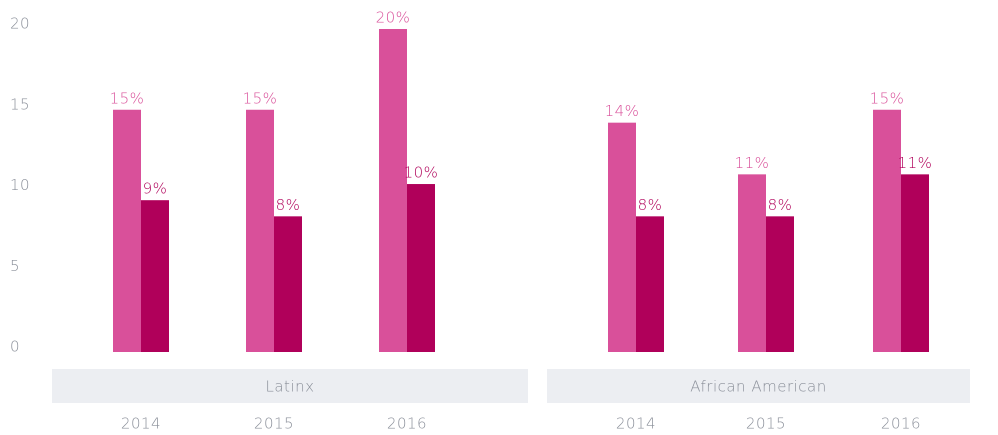 The width and height of the screenshot is (998, 435). What do you see at coordinates (421, 173) in the screenshot?
I see `value-label: 10%` at bounding box center [421, 173].